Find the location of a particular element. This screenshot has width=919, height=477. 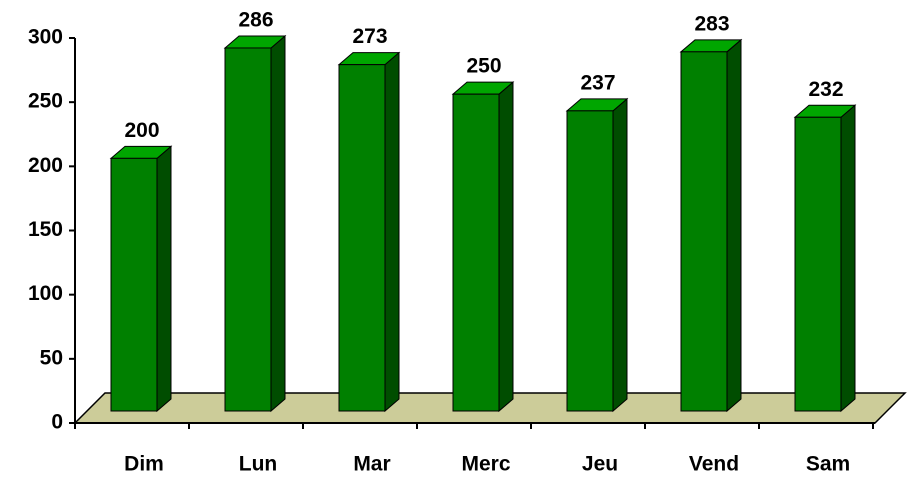

y-tick-label: 250 is located at coordinates (45, 101).